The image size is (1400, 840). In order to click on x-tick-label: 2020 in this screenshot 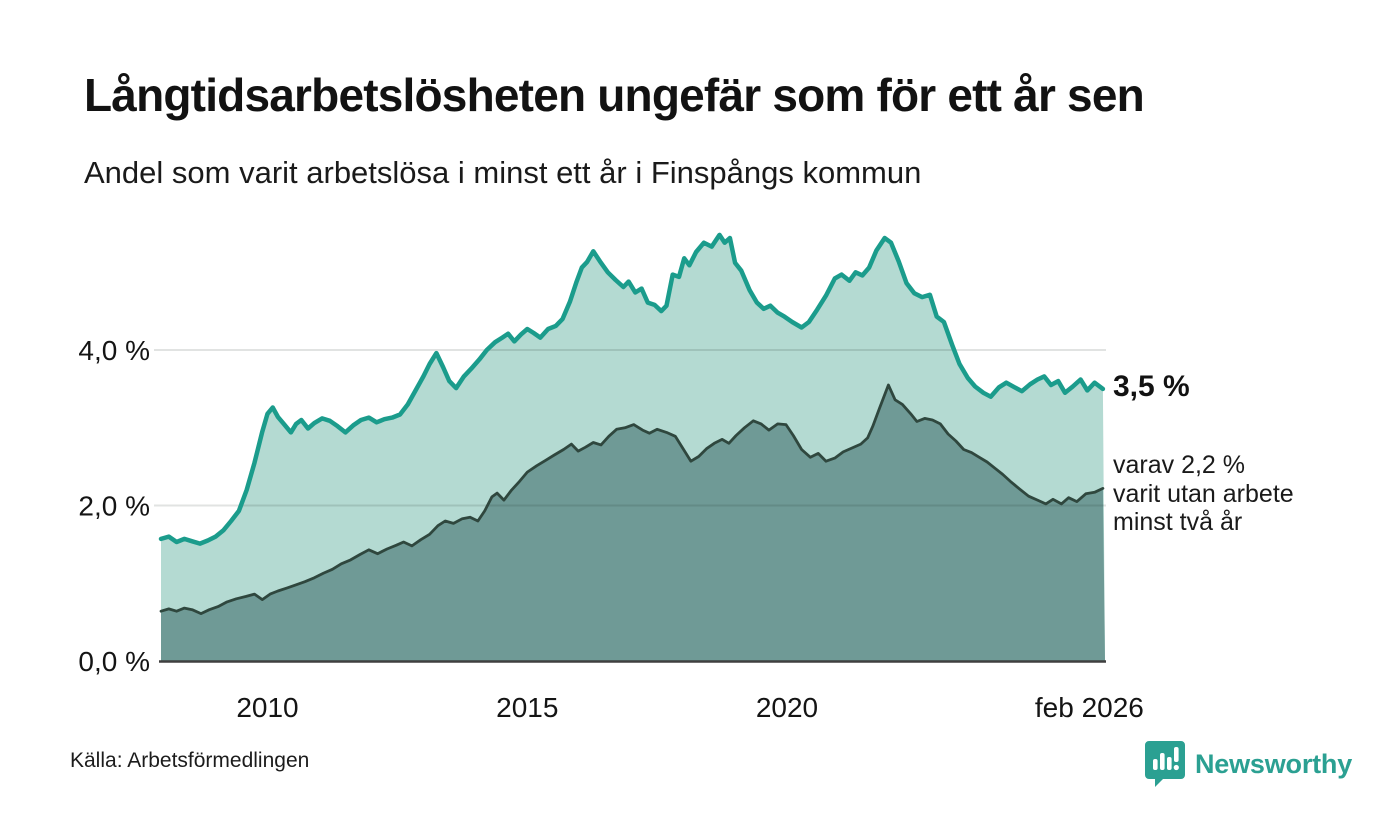, I will do `click(787, 707)`.